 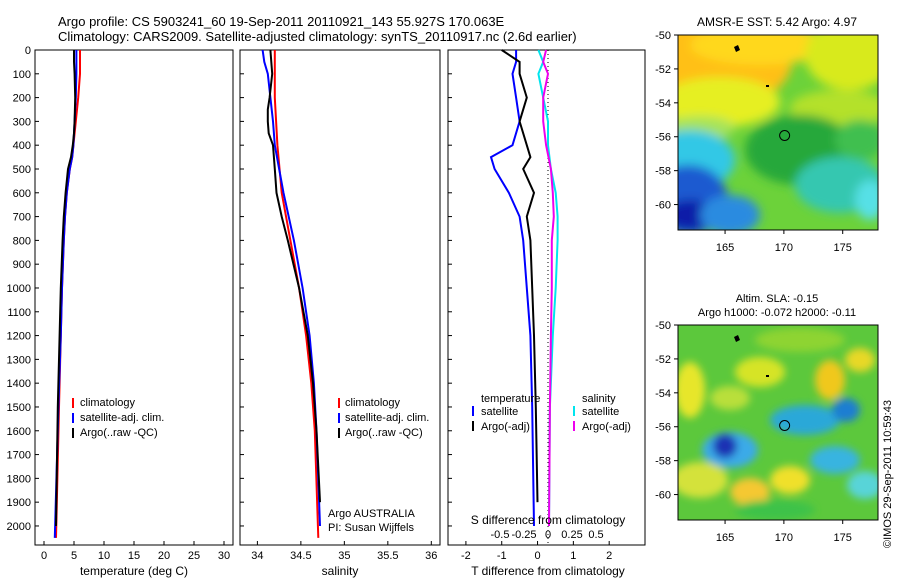 What do you see at coordinates (888, 474) in the screenshot?
I see `copyright-timestamp: ©IMOS 29-Sep-2011 10:59:43` at bounding box center [888, 474].